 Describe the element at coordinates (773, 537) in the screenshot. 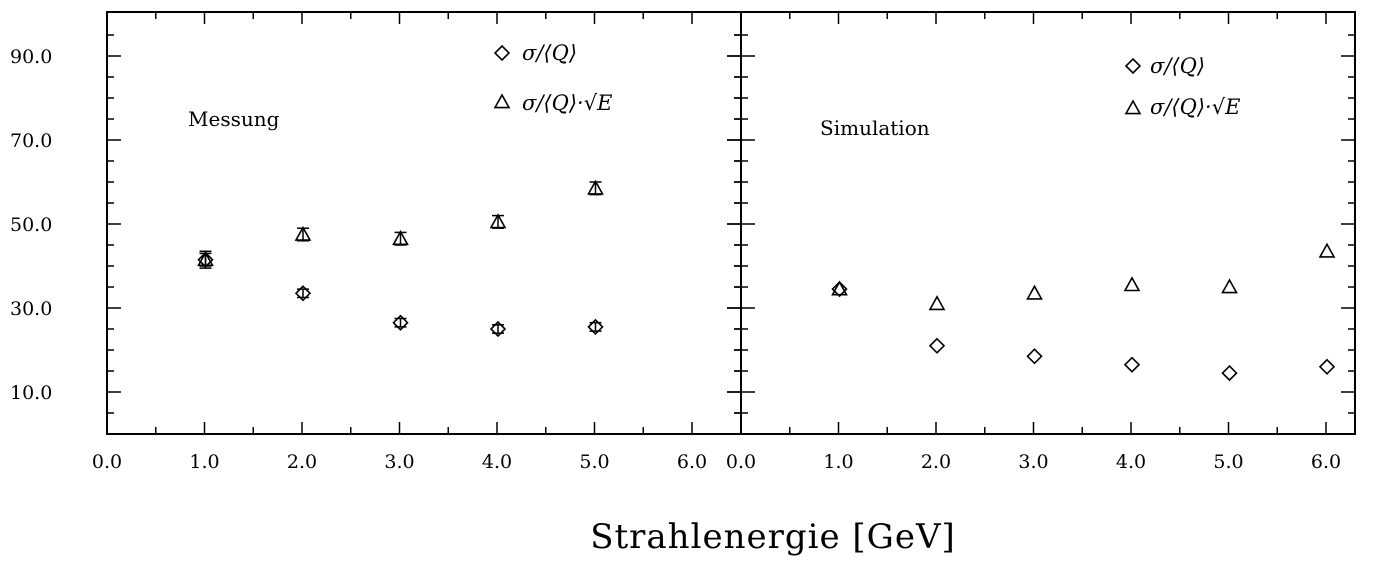

I see `x-axis-label: Strahlenergie [GeV]` at that location.